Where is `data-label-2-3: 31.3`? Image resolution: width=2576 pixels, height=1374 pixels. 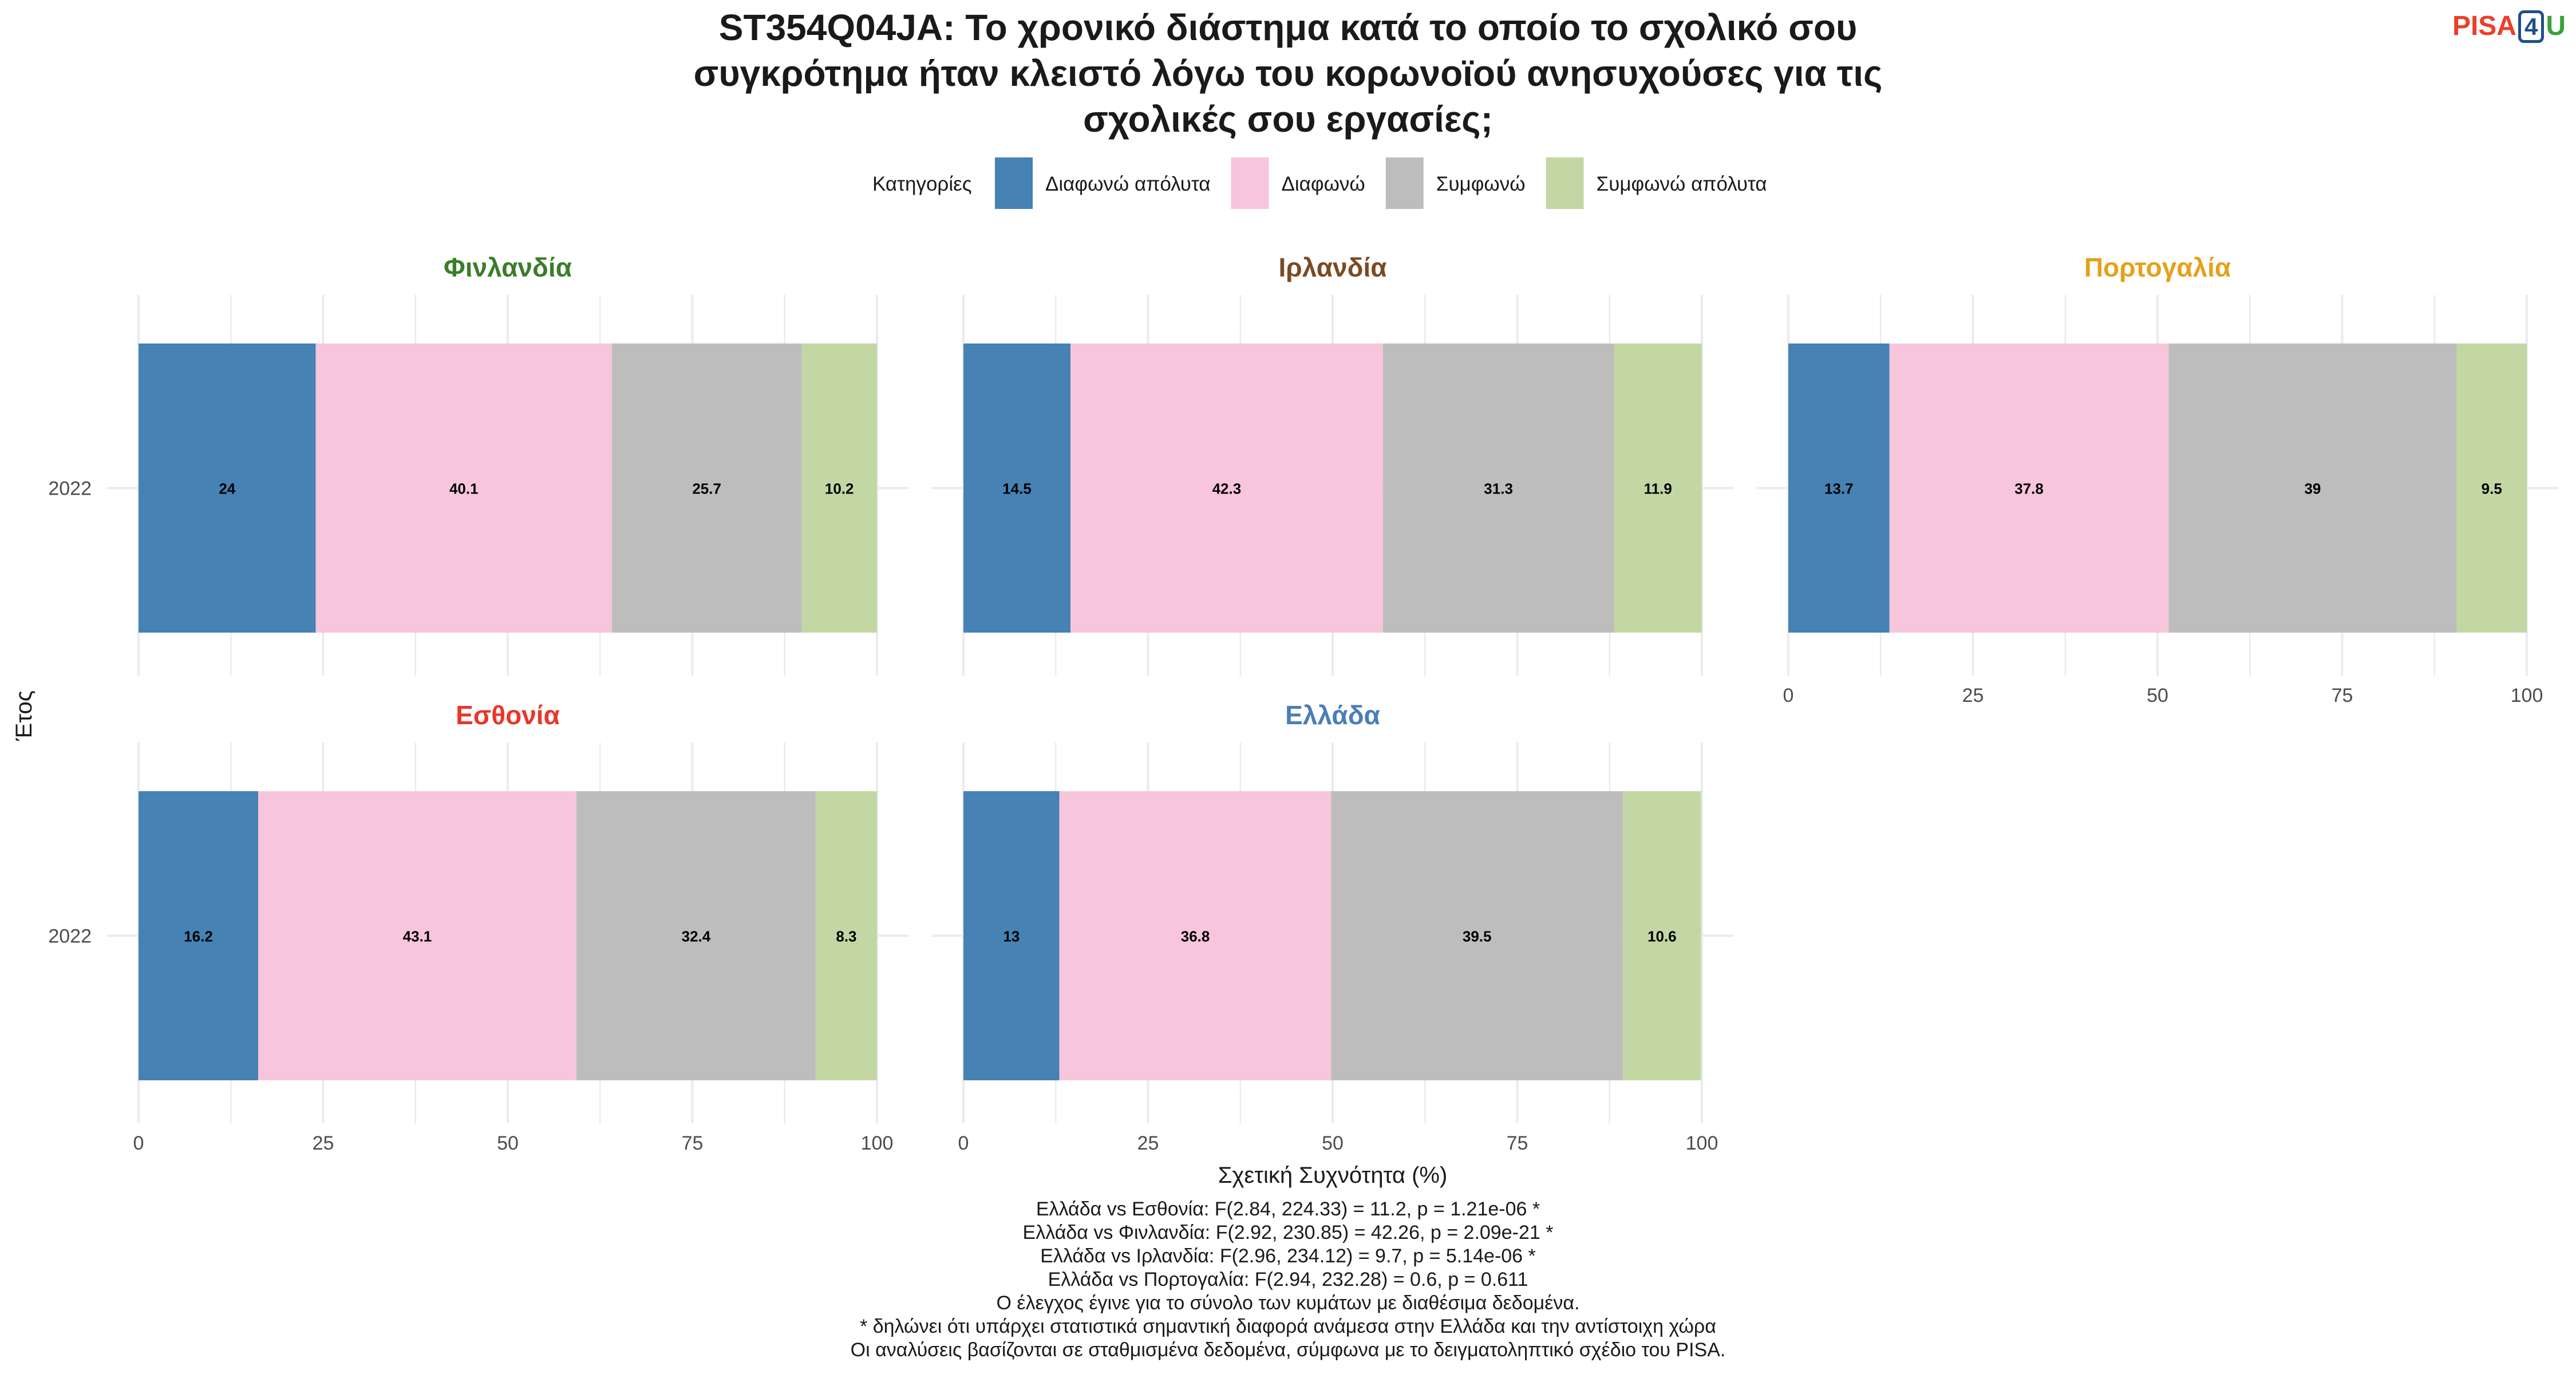 data-label-2-3: 31.3 is located at coordinates (1498, 489).